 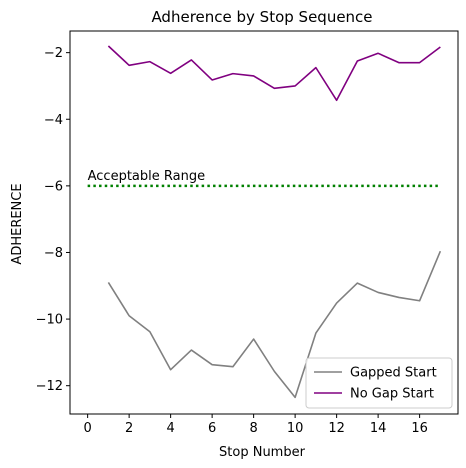 What do you see at coordinates (129, 428) in the screenshot?
I see `x-tick-label: 2` at bounding box center [129, 428].